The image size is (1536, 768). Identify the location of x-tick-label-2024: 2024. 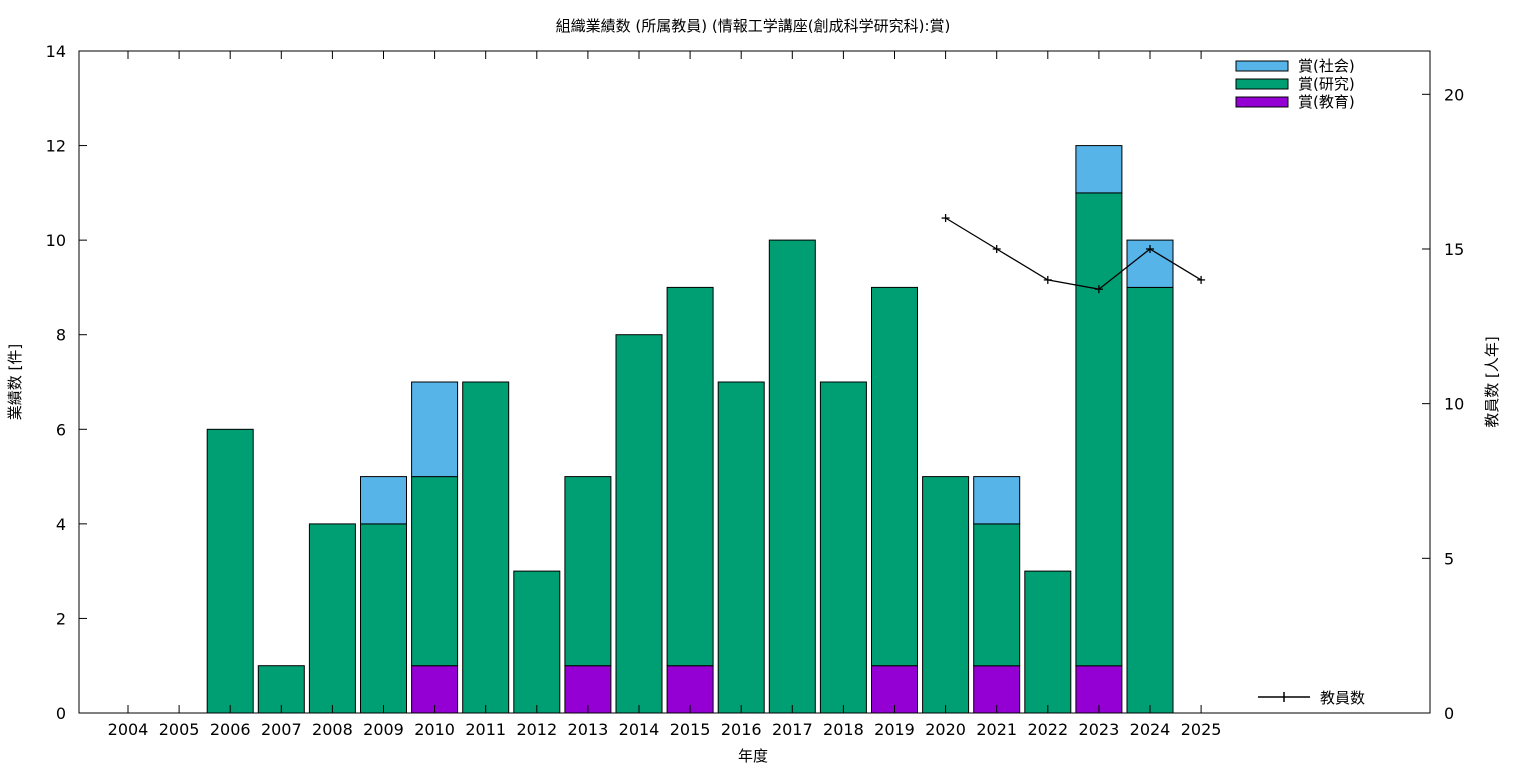
(1150, 729).